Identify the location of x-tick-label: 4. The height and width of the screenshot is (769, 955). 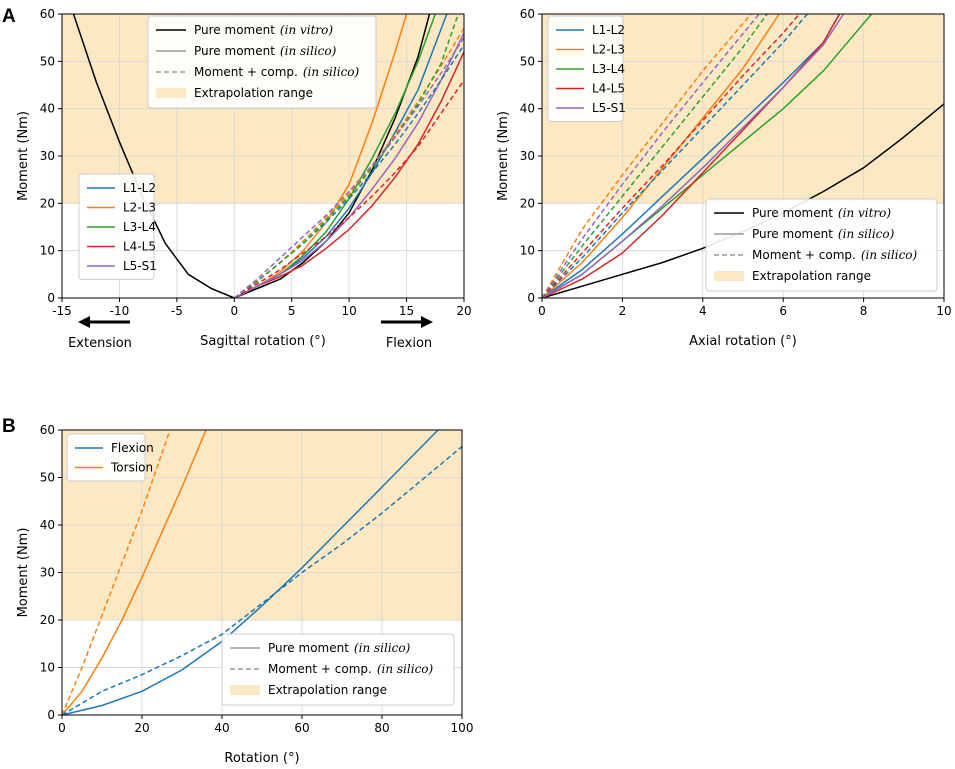
(703, 311).